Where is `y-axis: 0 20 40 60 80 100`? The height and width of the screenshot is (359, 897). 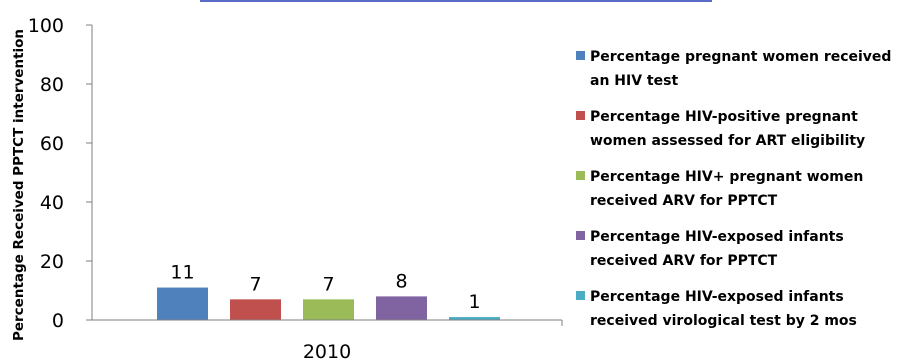 y-axis: 0 20 40 60 80 100 is located at coordinates (60, 173).